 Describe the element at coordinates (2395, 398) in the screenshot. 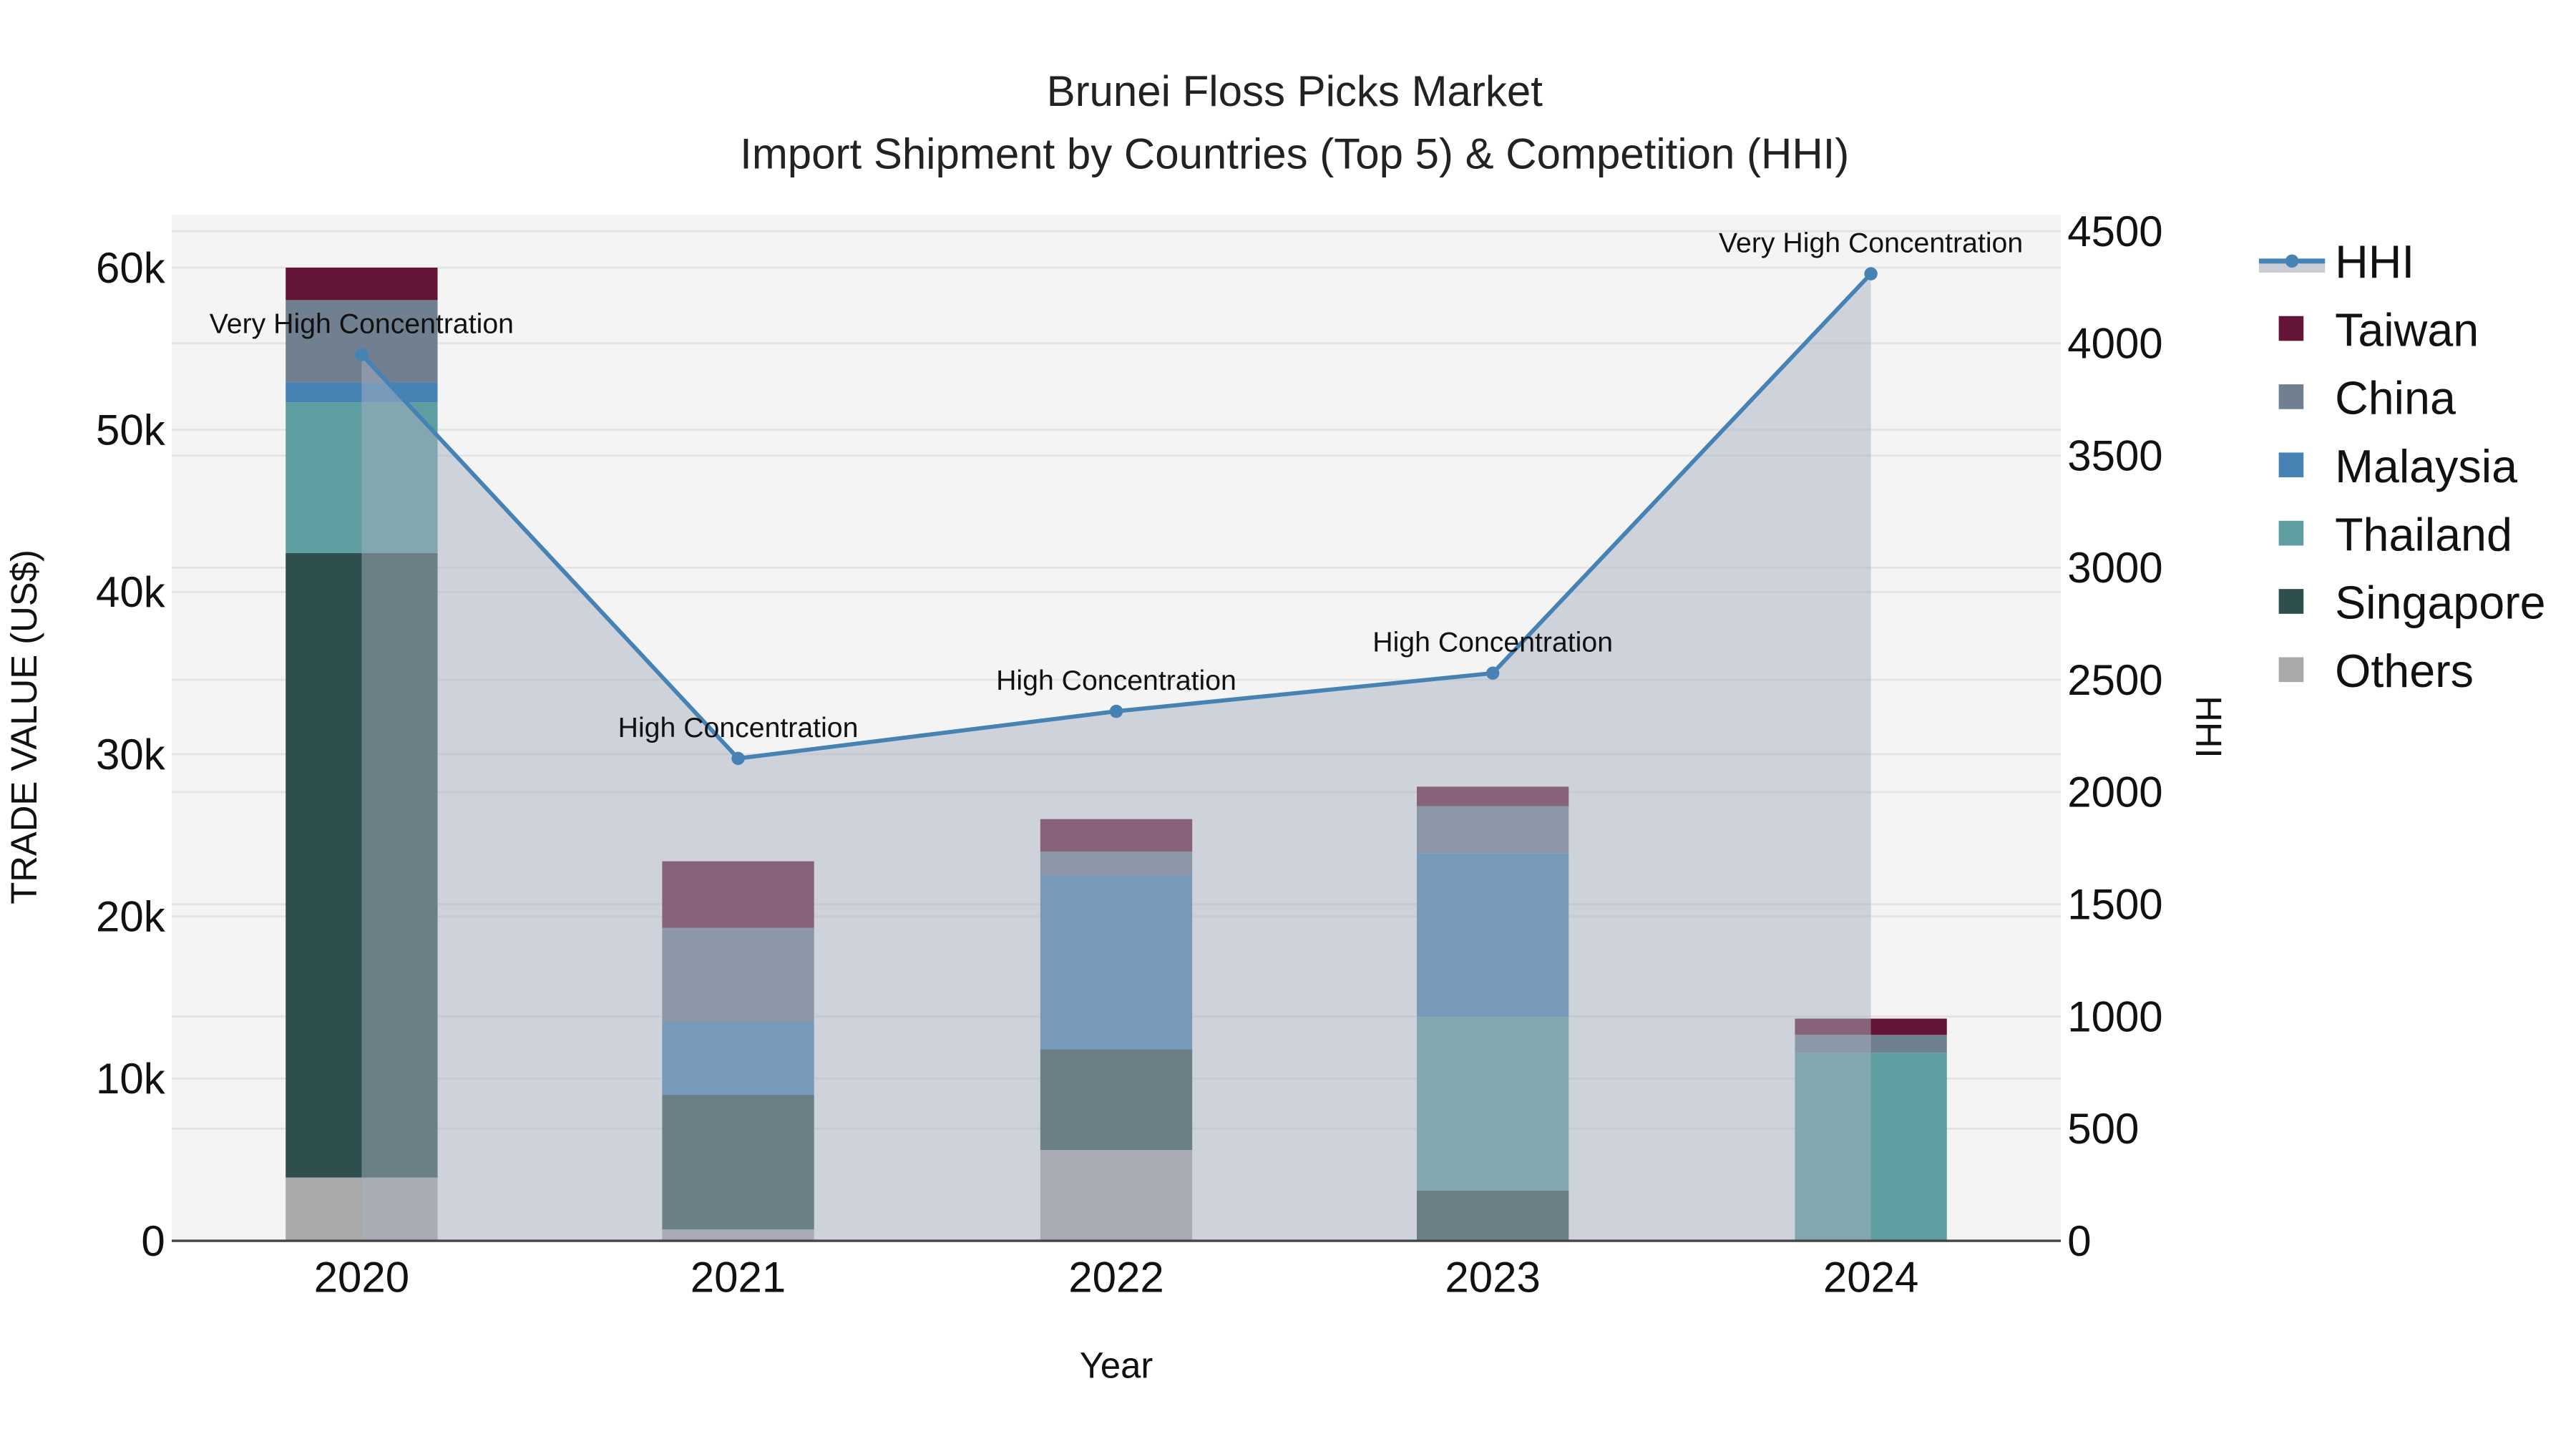

I see `legend-label-china: China` at that location.